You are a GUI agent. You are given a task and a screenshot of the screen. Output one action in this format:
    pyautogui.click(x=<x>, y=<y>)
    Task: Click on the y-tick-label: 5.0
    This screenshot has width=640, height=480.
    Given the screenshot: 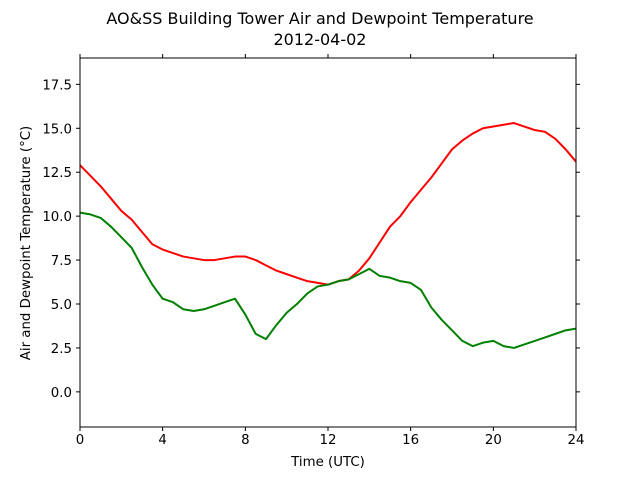 What is the action you would take?
    pyautogui.click(x=61, y=305)
    